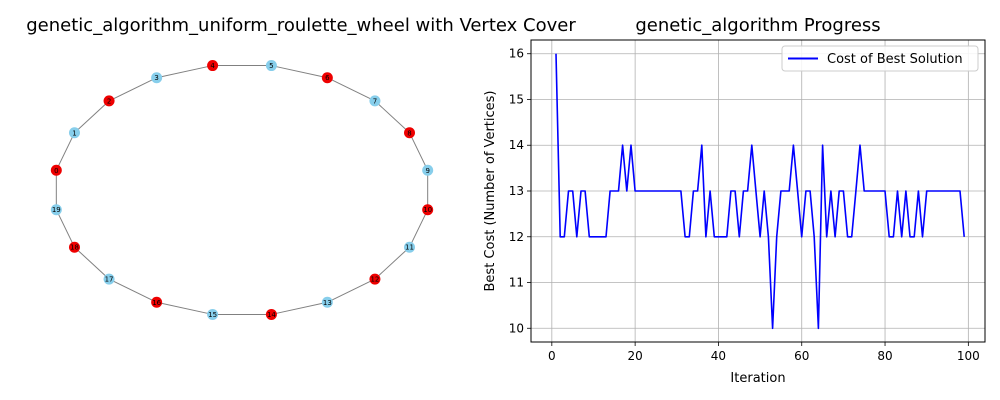 The image size is (1000, 400). I want to click on graph-node-label: 5, so click(271, 66).